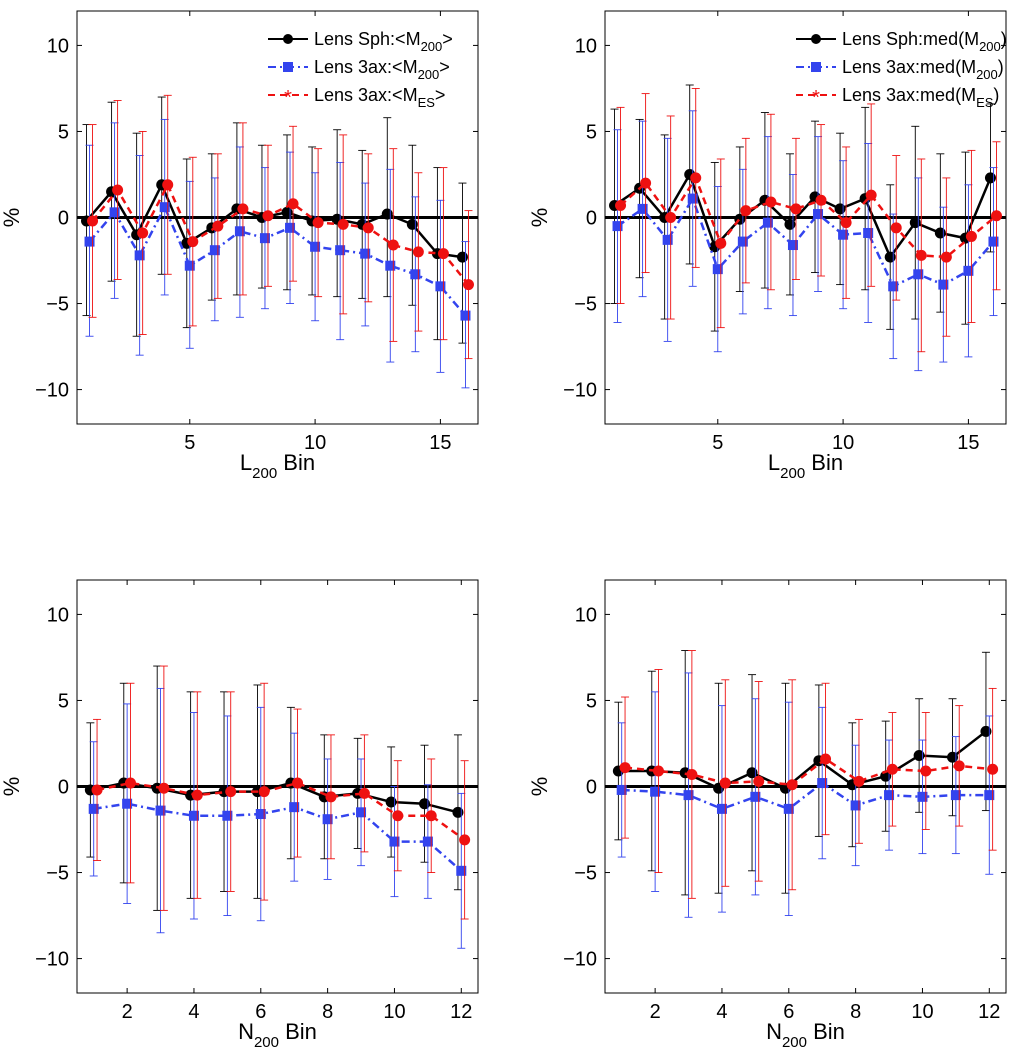  I want to click on x-tick-label: 4, so click(193, 1012).